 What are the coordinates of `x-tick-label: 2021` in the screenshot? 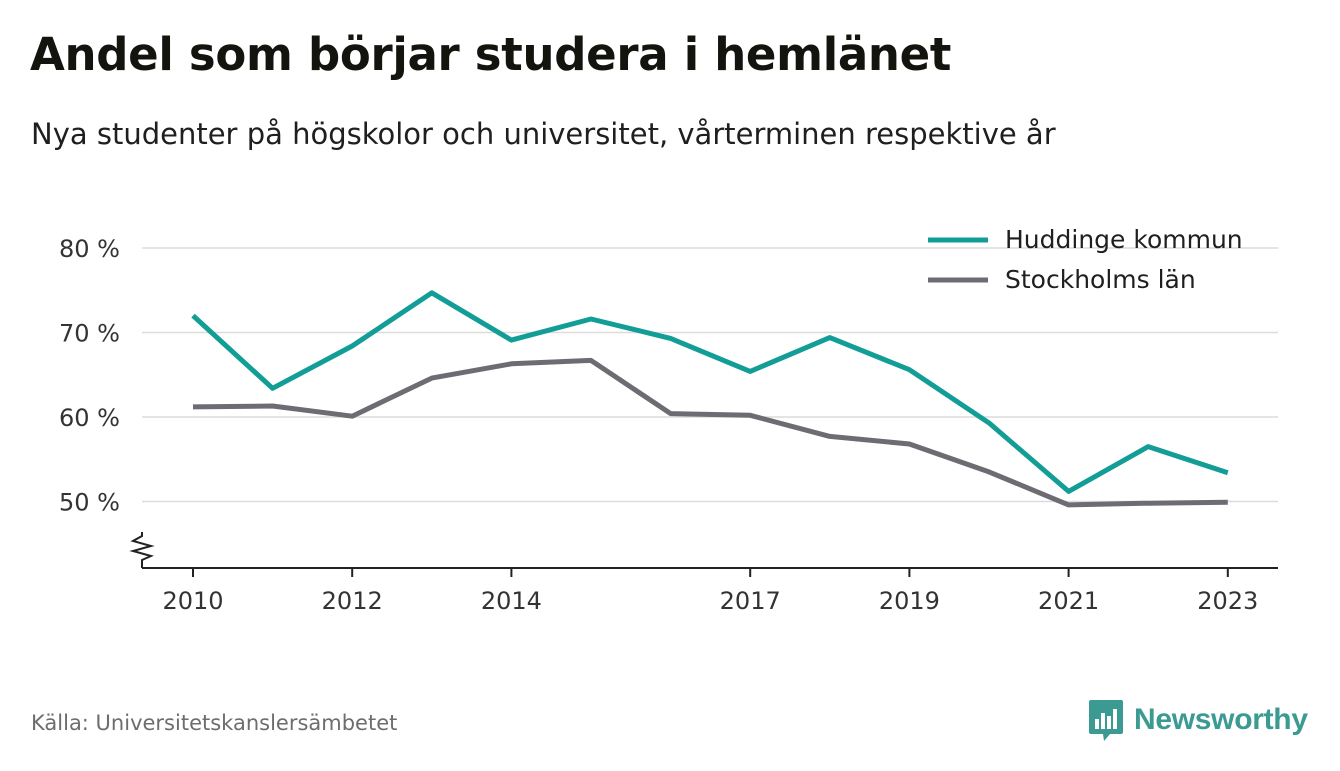 It's located at (1068, 601).